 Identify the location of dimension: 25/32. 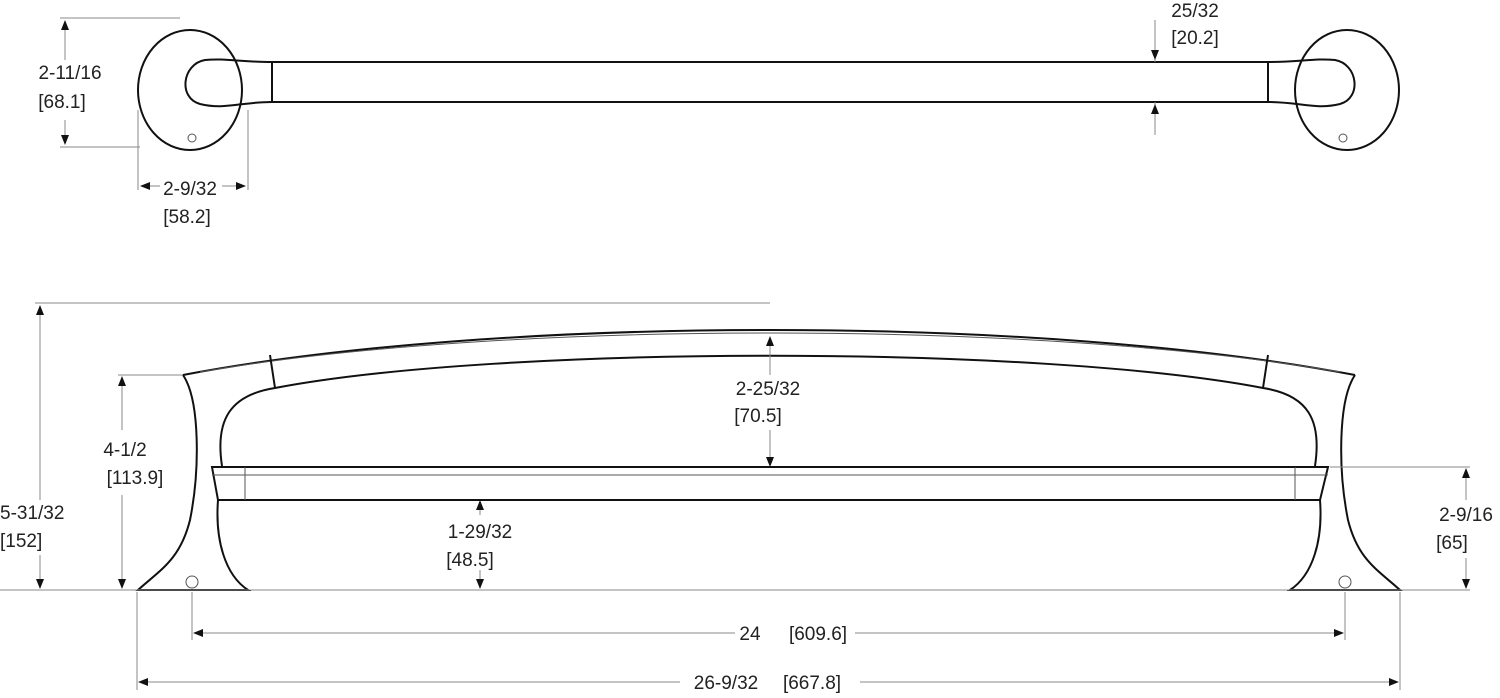
(1195, 11).